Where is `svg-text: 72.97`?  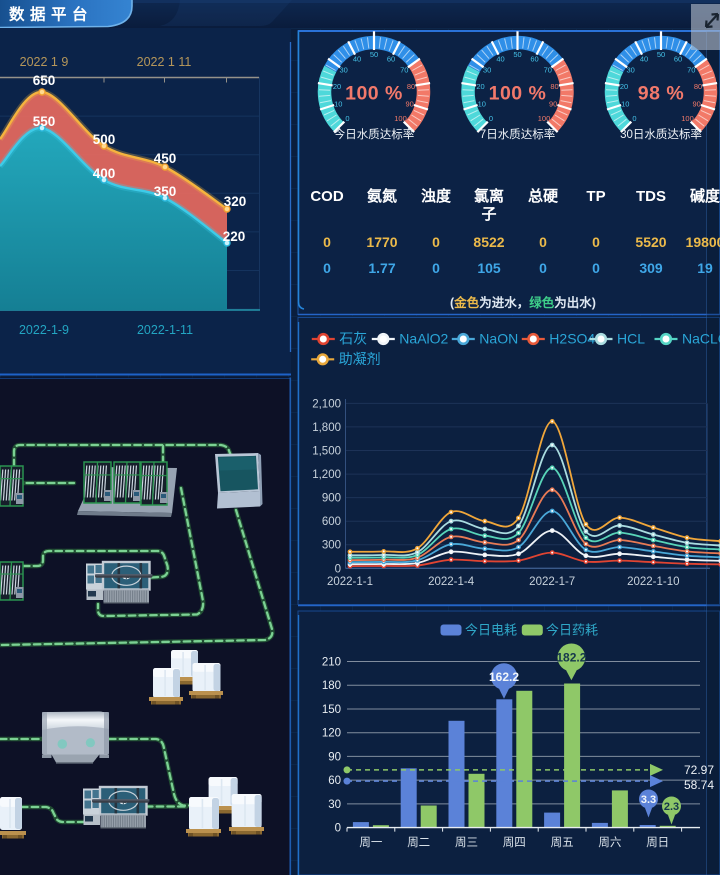 svg-text: 72.97 is located at coordinates (699, 770).